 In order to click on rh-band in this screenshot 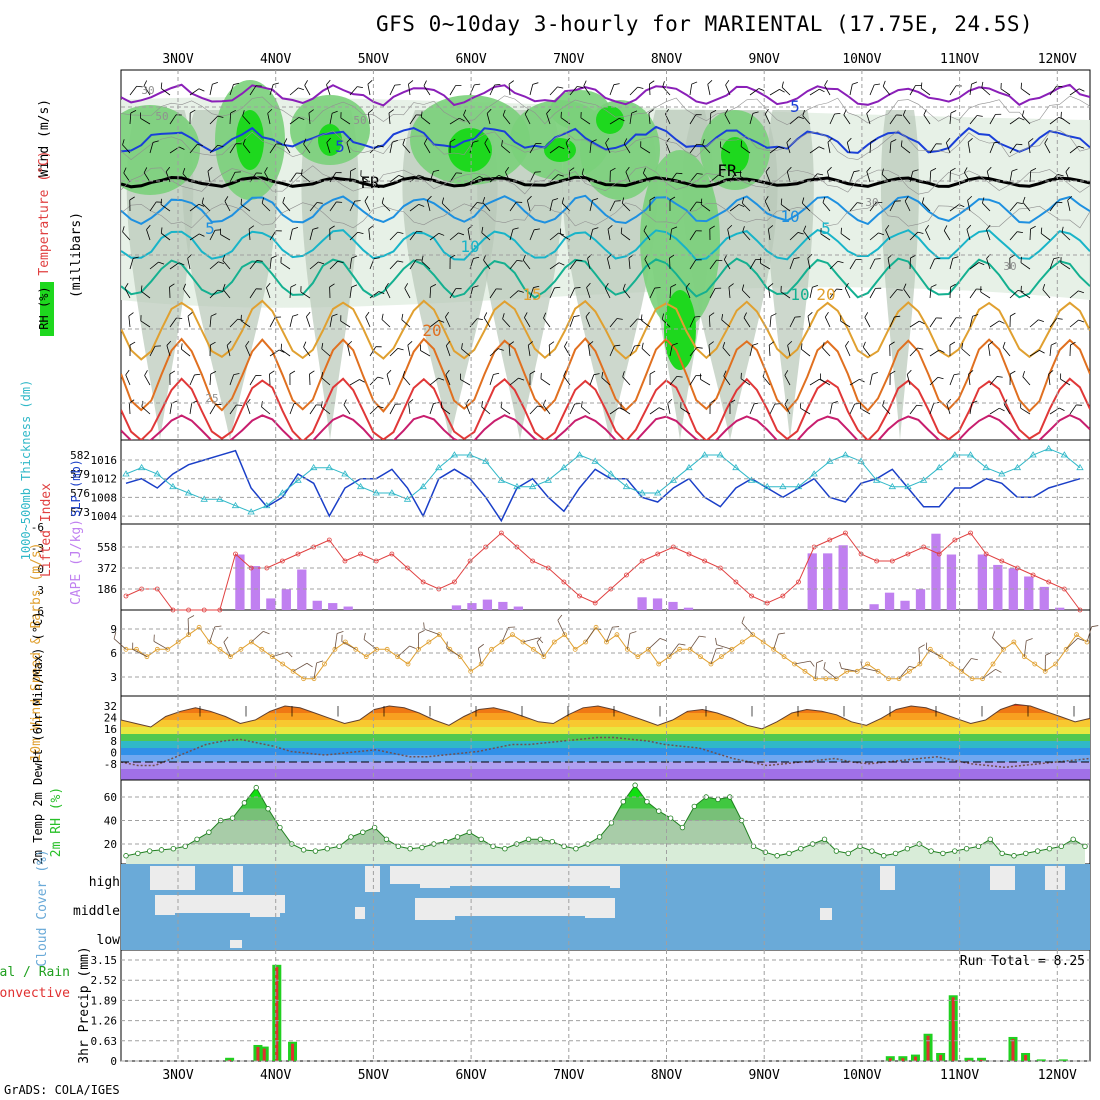, I will do `click(605, 832)`.